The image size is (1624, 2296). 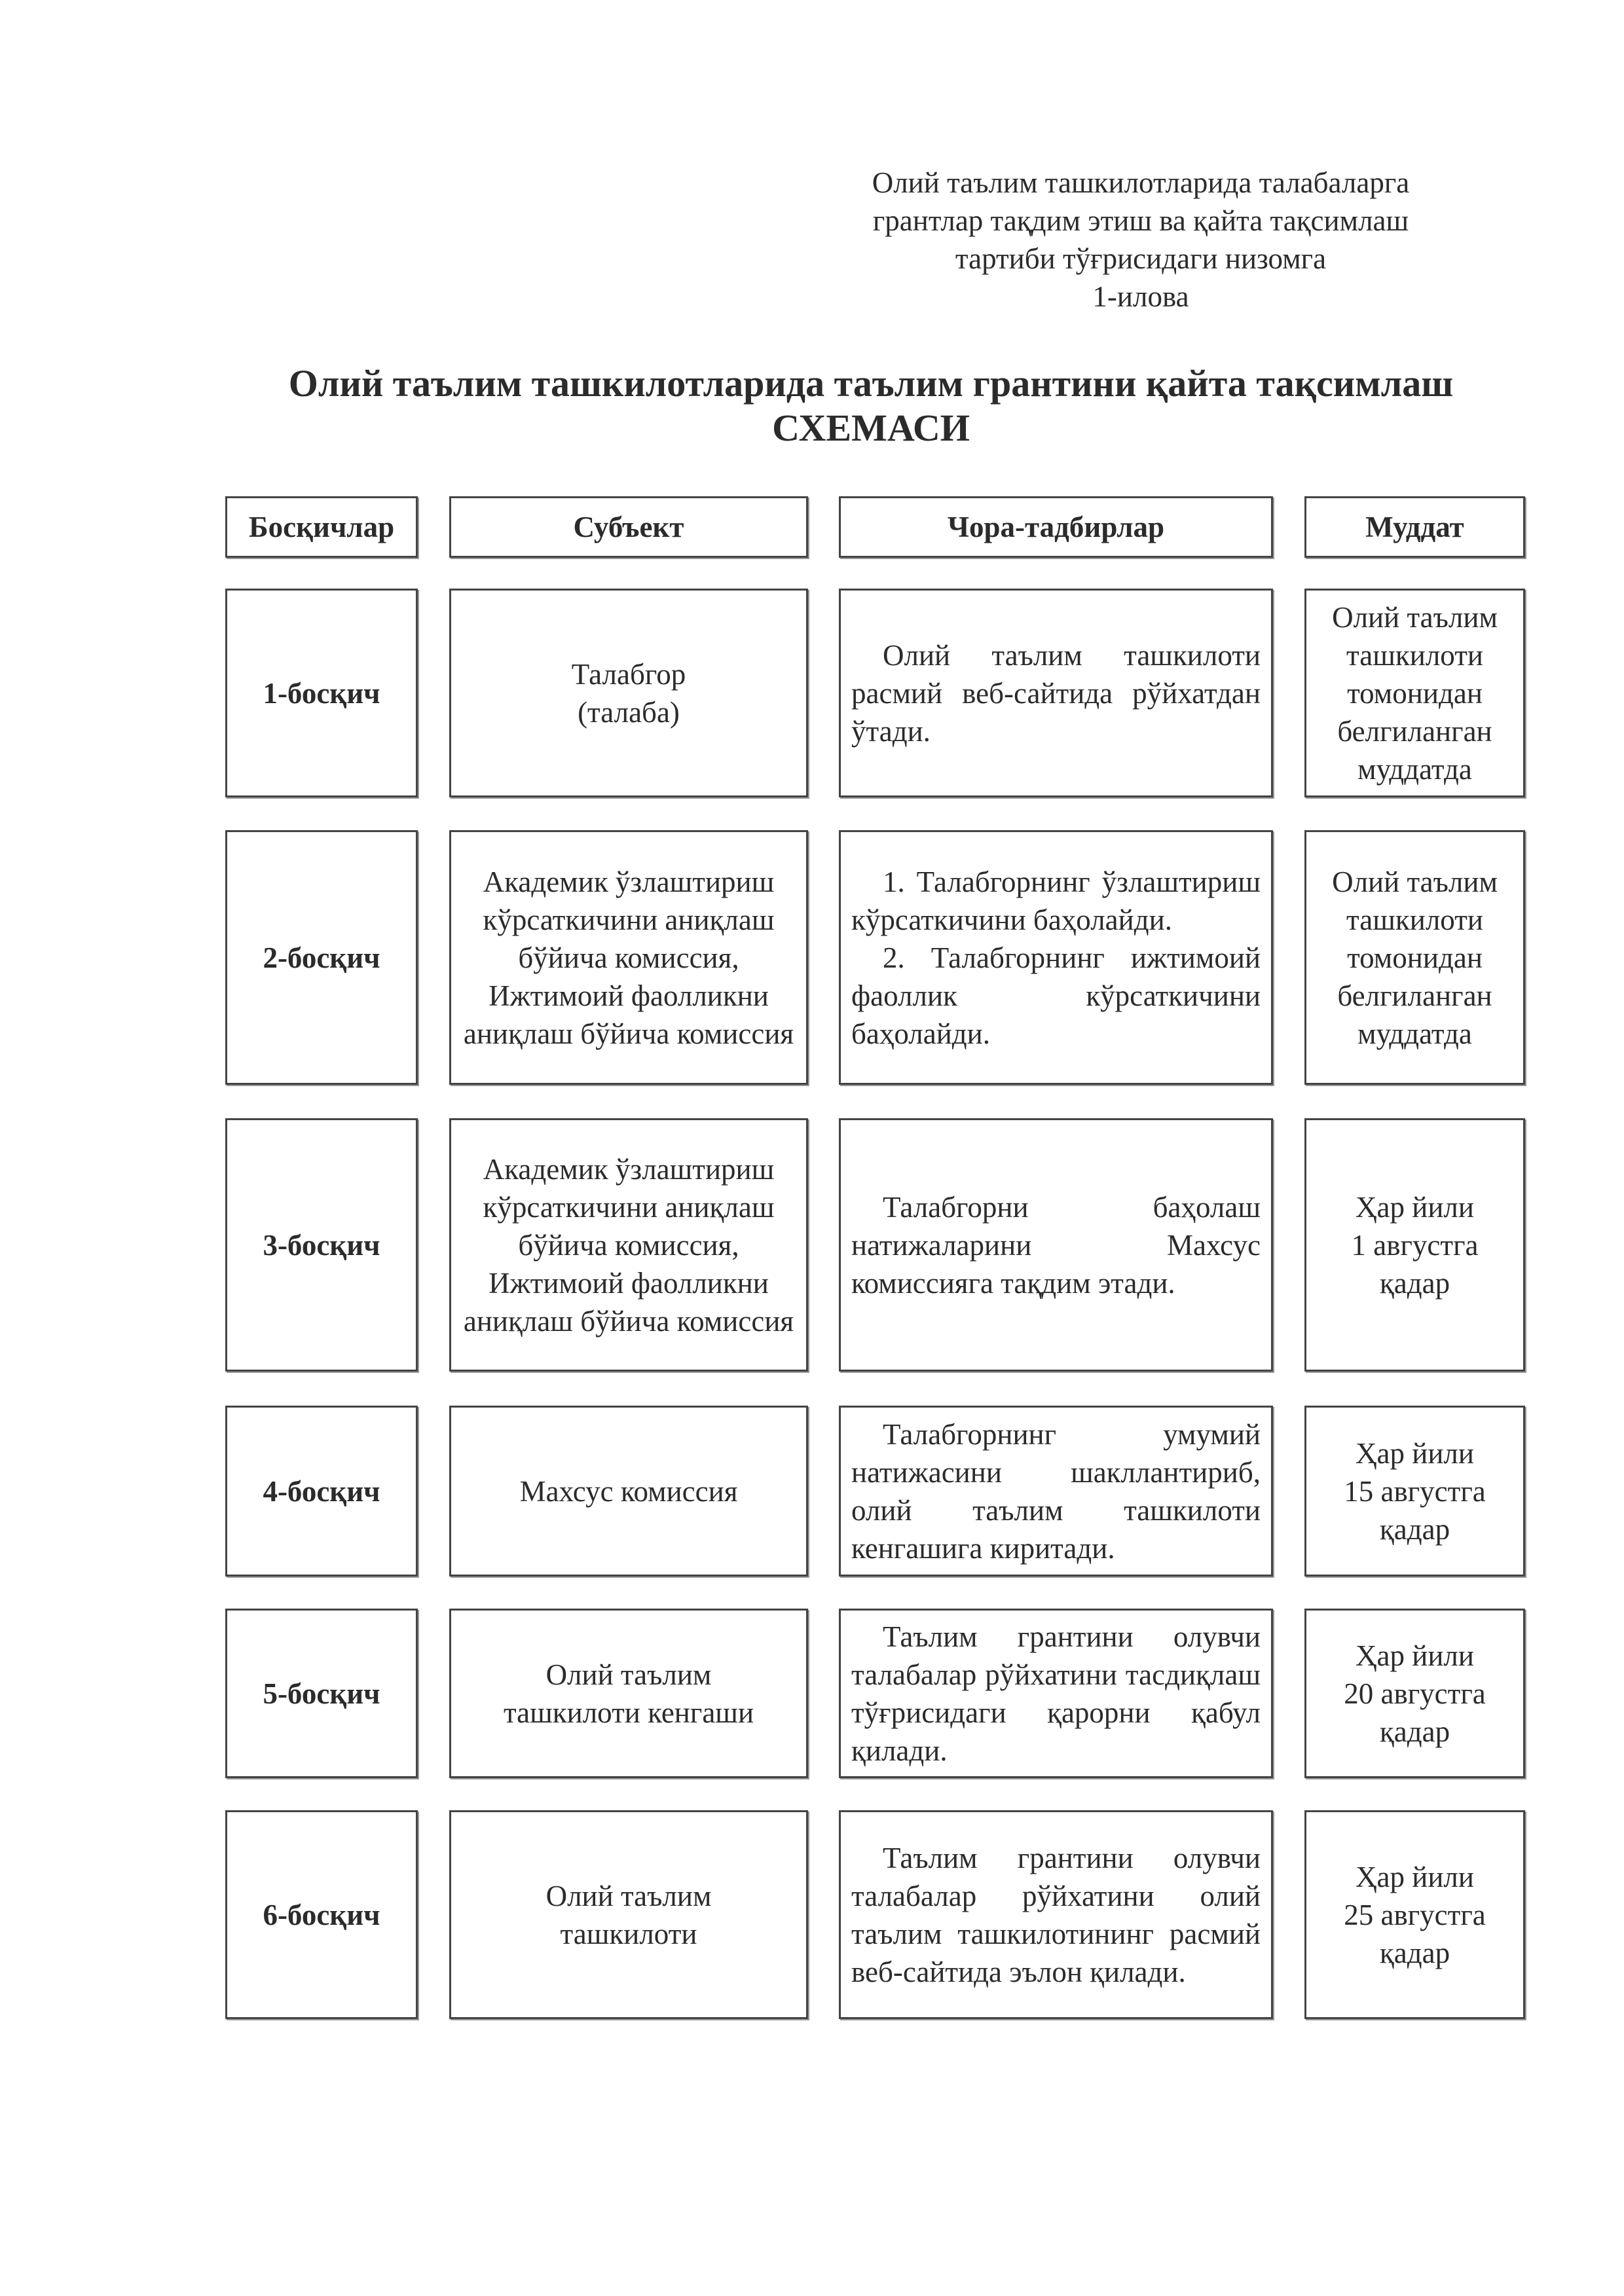 I want to click on stage-label: 1-босқич, so click(x=321, y=693).